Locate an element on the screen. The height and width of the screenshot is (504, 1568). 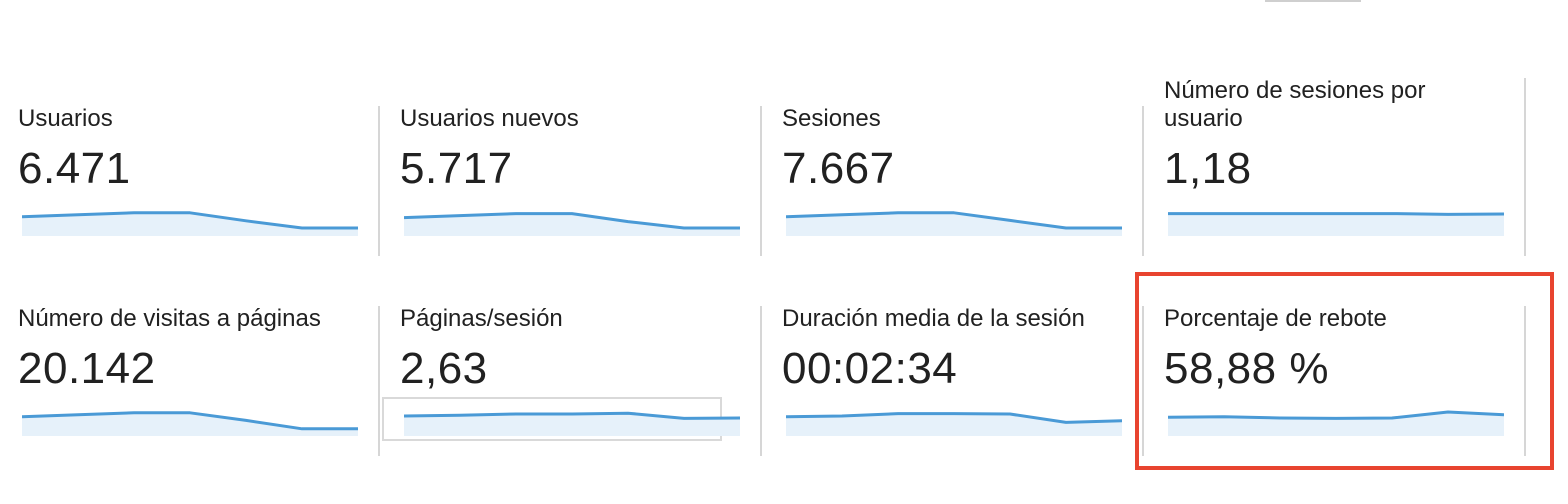
metric-value: 6.471 is located at coordinates (74, 168).